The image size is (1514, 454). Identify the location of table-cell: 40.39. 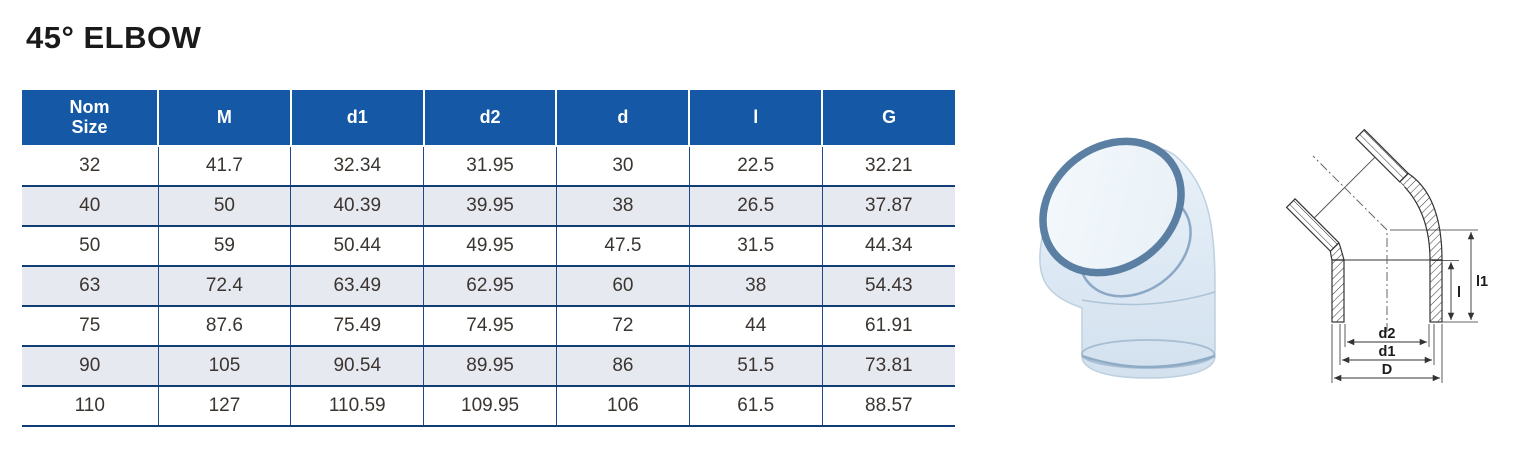
(357, 206).